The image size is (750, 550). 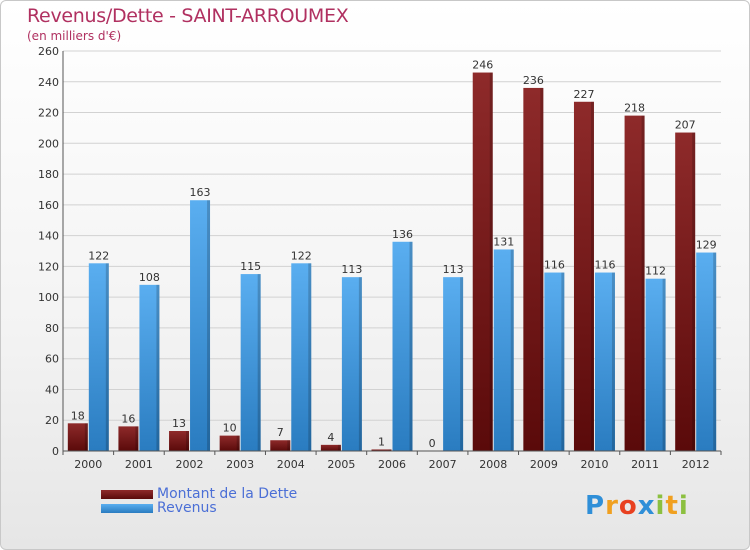 What do you see at coordinates (88, 464) in the screenshot?
I see `x-tick-label: 2000` at bounding box center [88, 464].